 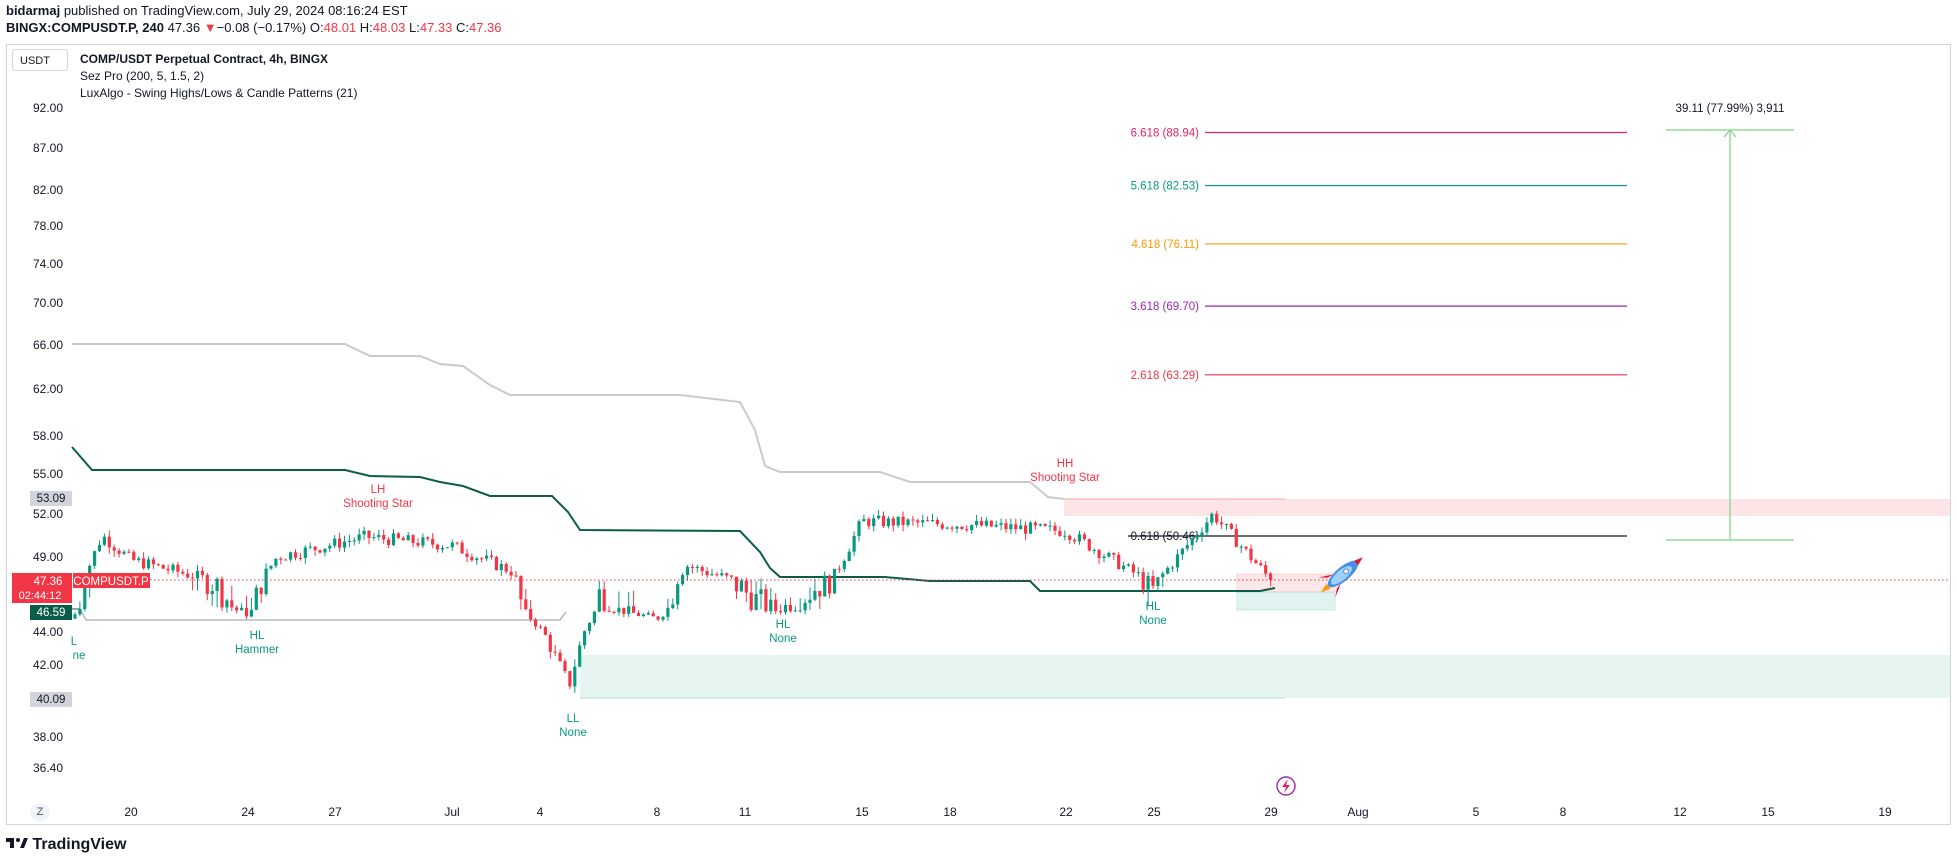 I want to click on time-tick-label: 4, so click(x=540, y=812).